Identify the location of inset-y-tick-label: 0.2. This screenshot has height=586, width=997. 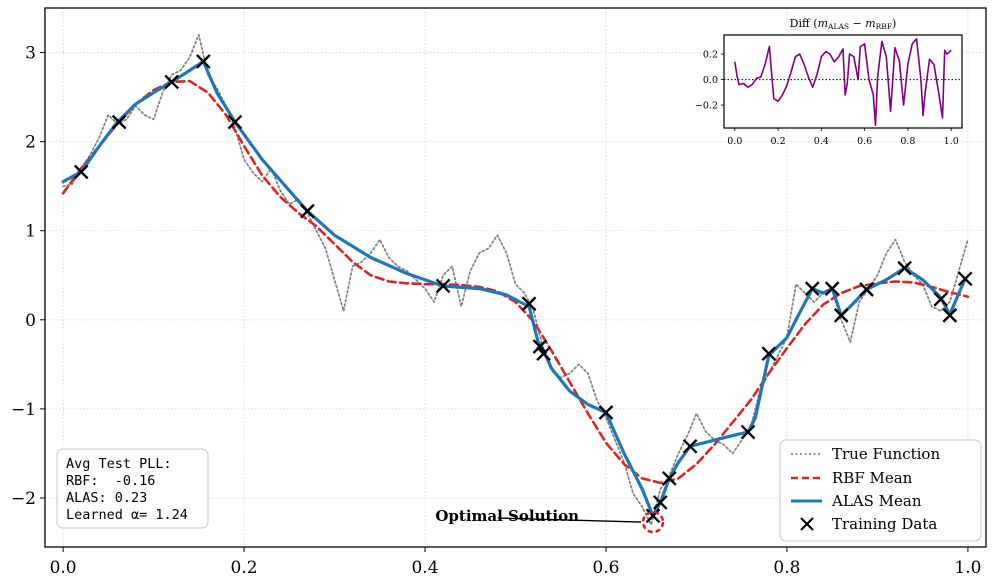
(710, 55).